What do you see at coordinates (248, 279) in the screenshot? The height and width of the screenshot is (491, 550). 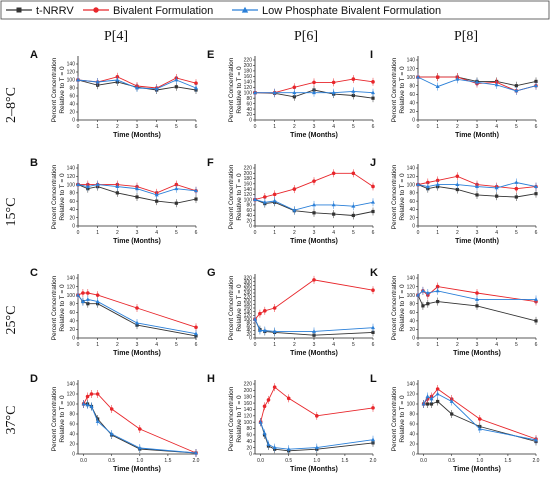 I see `y-tick-label: 320` at bounding box center [248, 279].